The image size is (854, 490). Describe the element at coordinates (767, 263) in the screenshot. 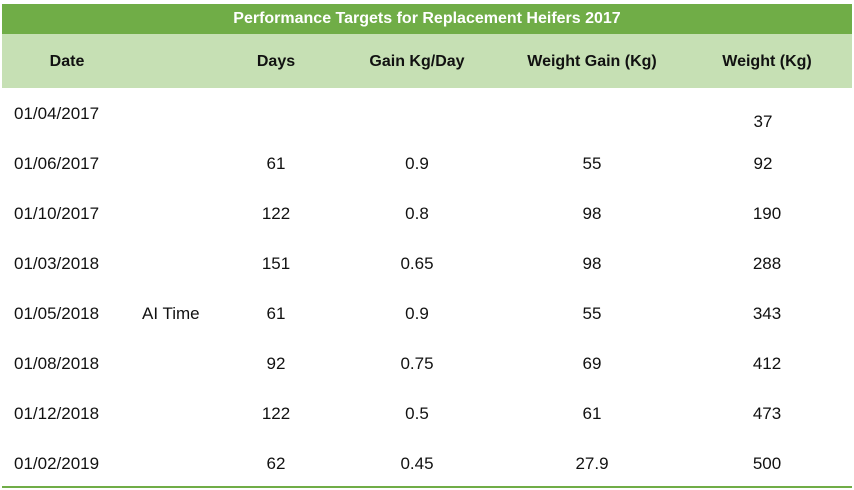

I see `cell-weight: 288` at that location.